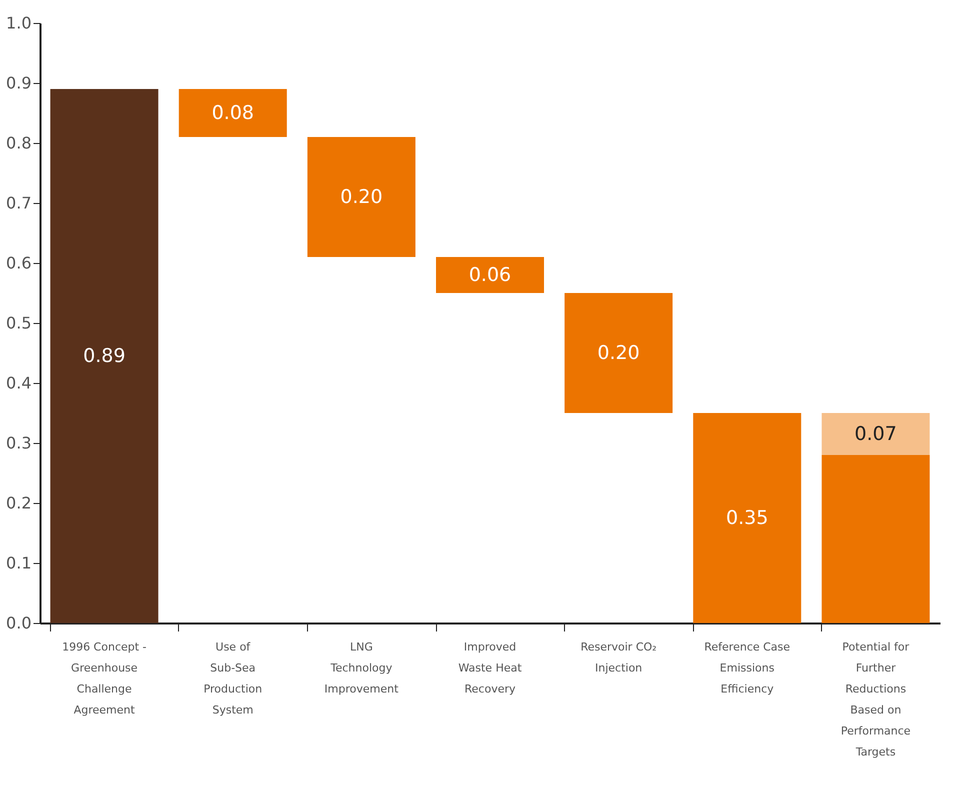 This screenshot has width=977, height=792. I want to click on x-tick-label: 1996 Concept - Greenhouse Challenge Agreement, so click(104, 678).